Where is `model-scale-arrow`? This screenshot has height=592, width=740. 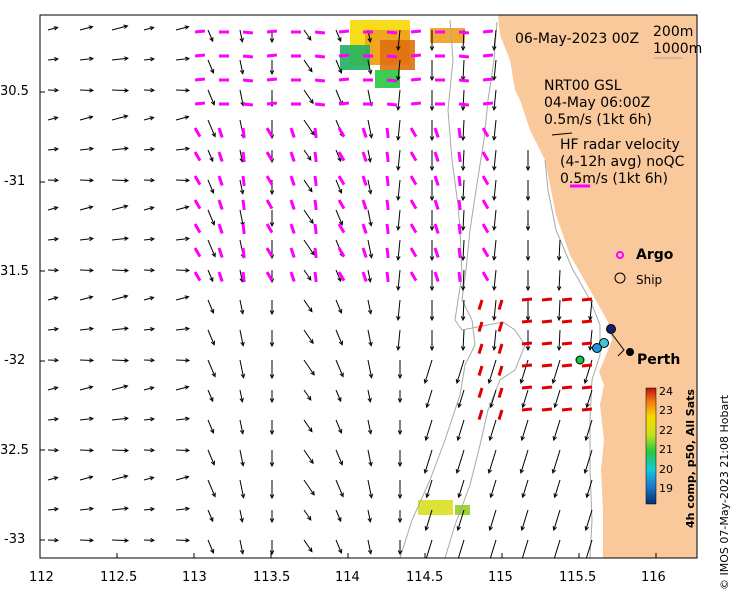 model-scale-arrow is located at coordinates (562, 134).